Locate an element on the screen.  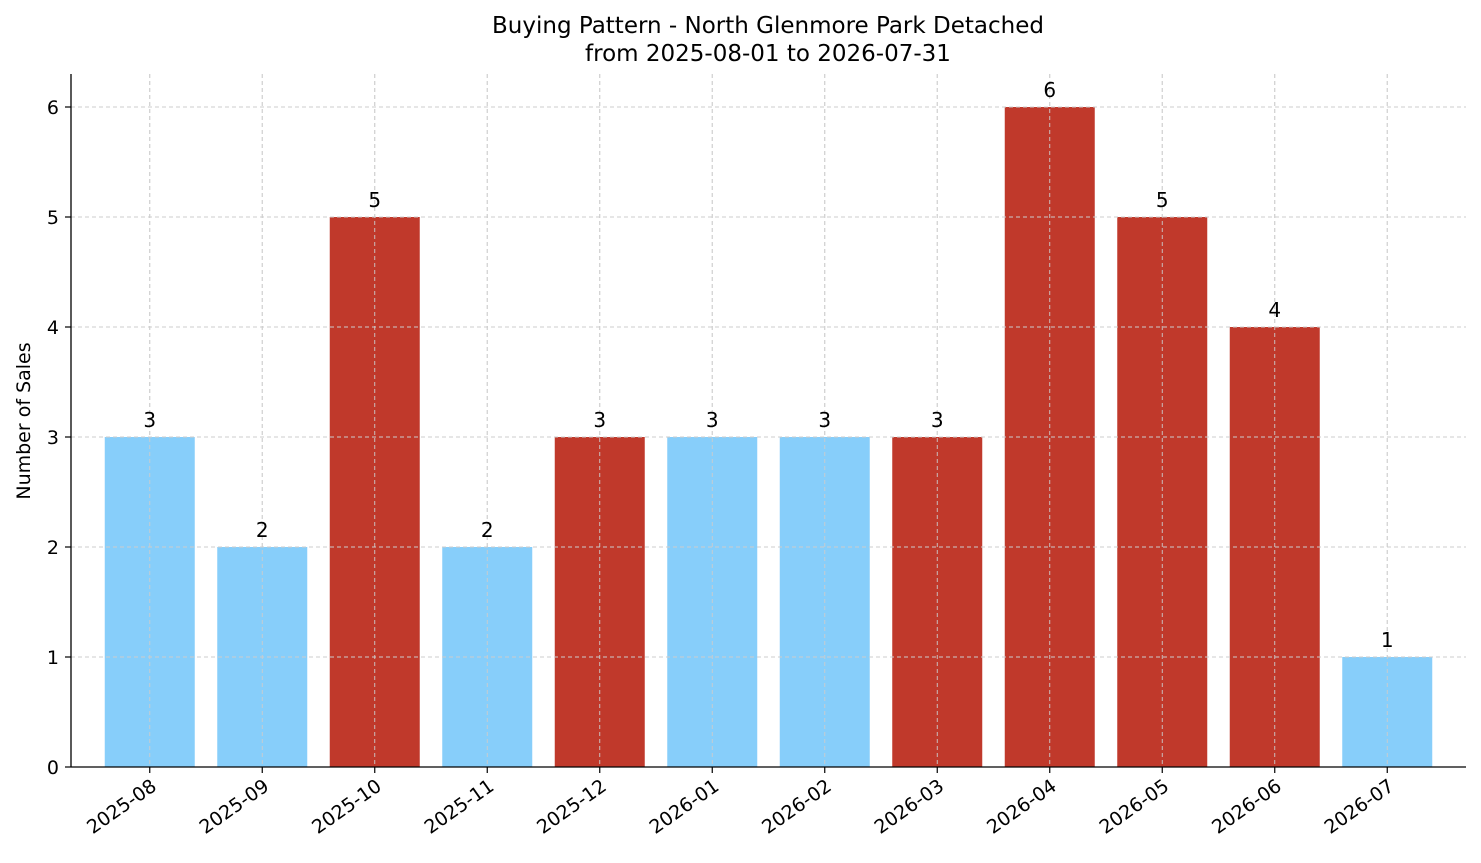
y-tick-label: 0 is located at coordinates (53, 768).